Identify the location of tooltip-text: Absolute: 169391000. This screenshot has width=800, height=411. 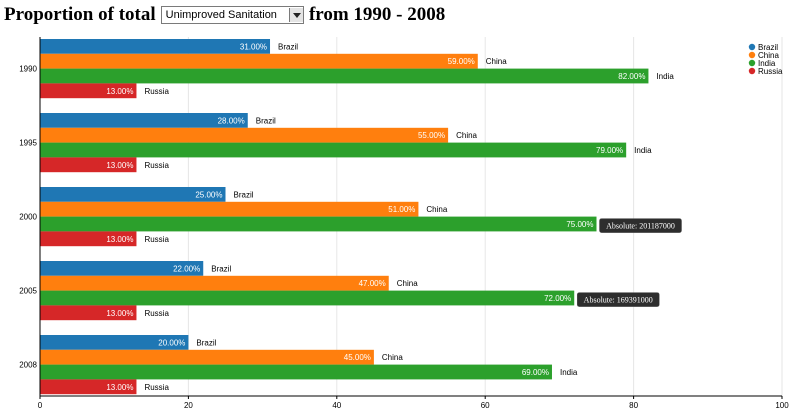
(618, 300).